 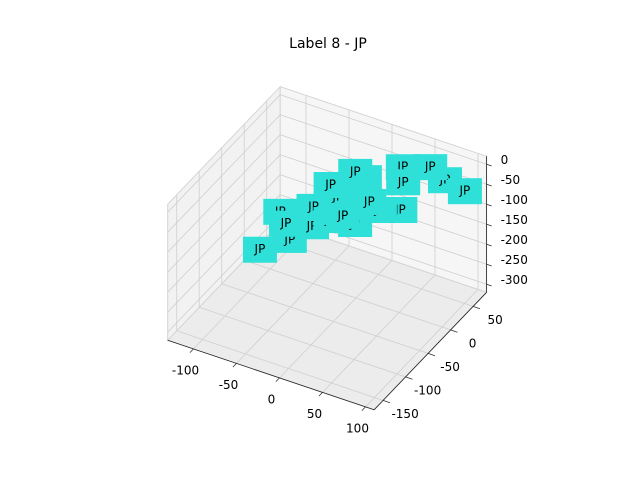 What do you see at coordinates (404, 414) in the screenshot?
I see `y-tick-label: -150` at bounding box center [404, 414].